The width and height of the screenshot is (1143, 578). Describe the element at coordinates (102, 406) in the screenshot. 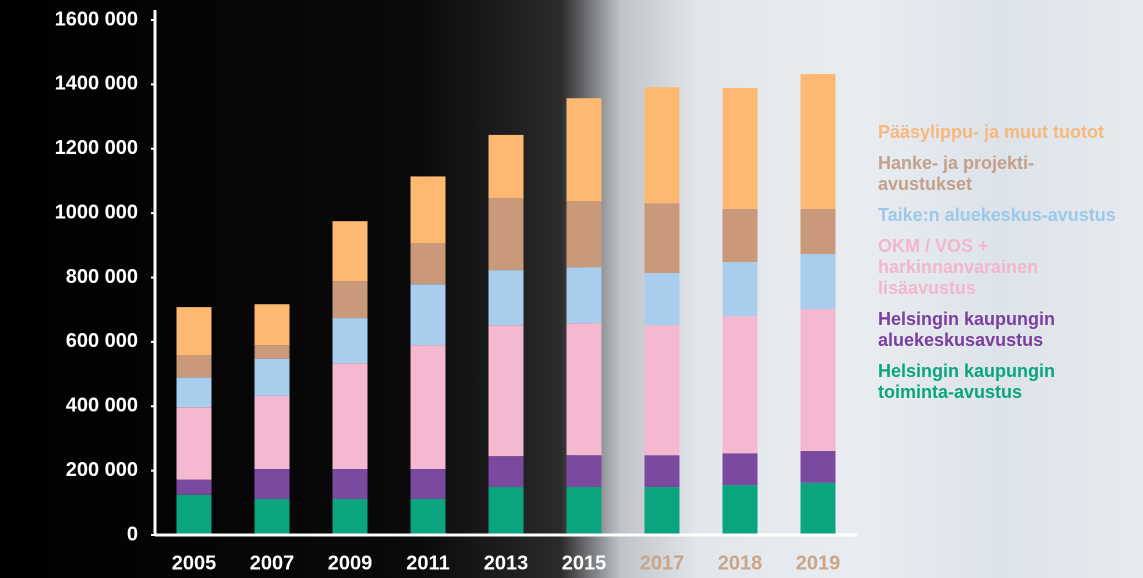

I see `y-tick-label: 400 000` at that location.